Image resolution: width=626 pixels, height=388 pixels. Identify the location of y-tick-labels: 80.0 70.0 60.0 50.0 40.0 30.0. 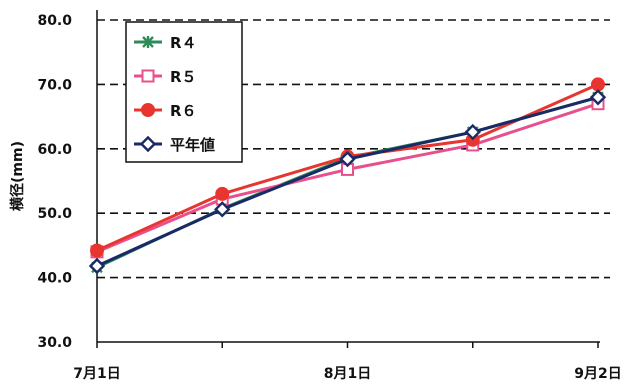
(54, 182).